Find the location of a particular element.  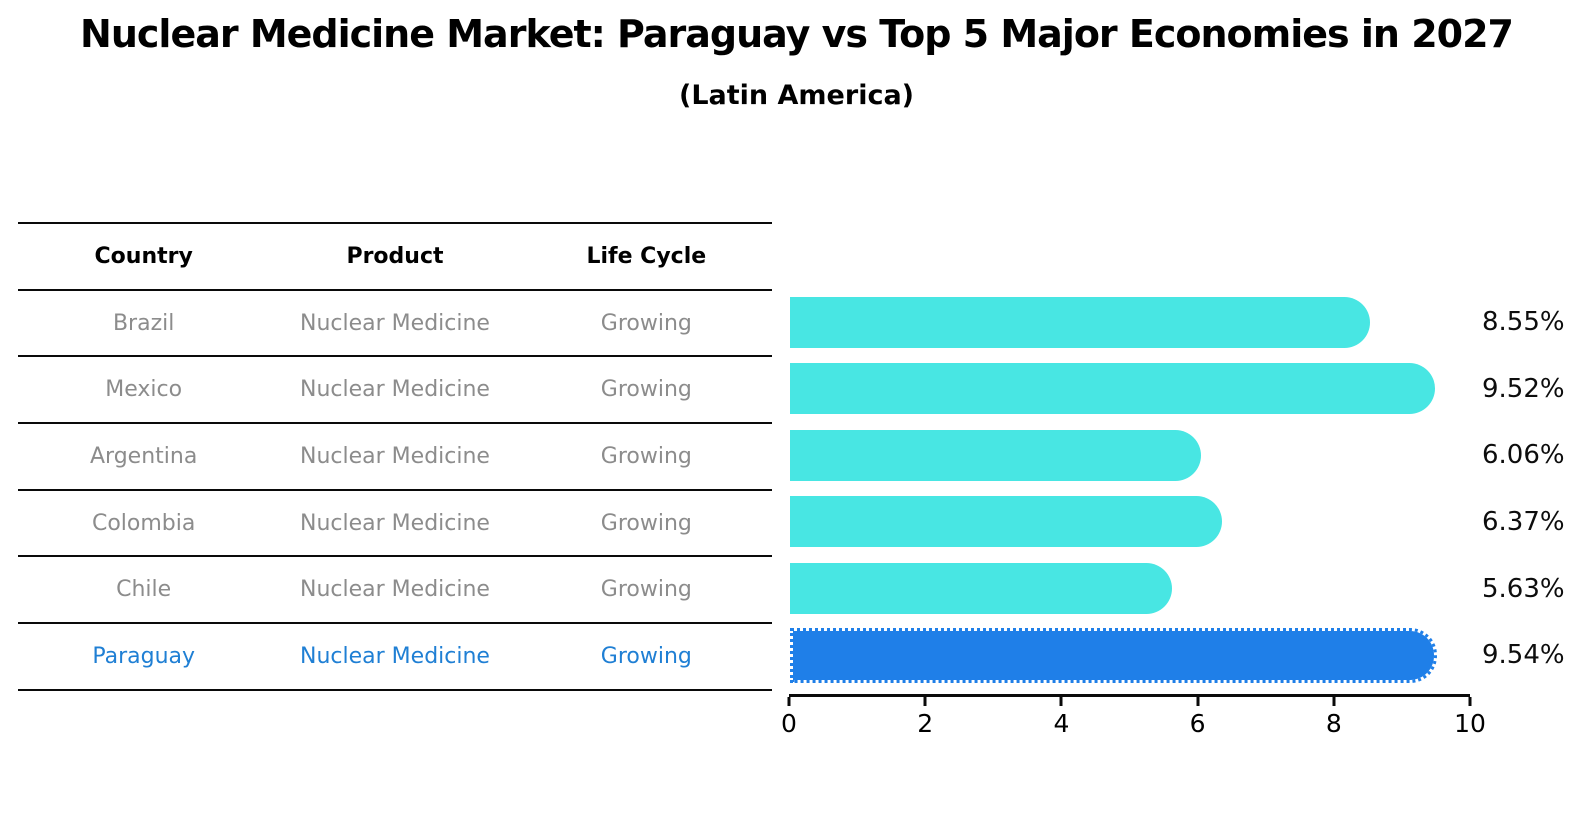

table-row: Paraguay Nuclear Medicine Growing is located at coordinates (395, 657).